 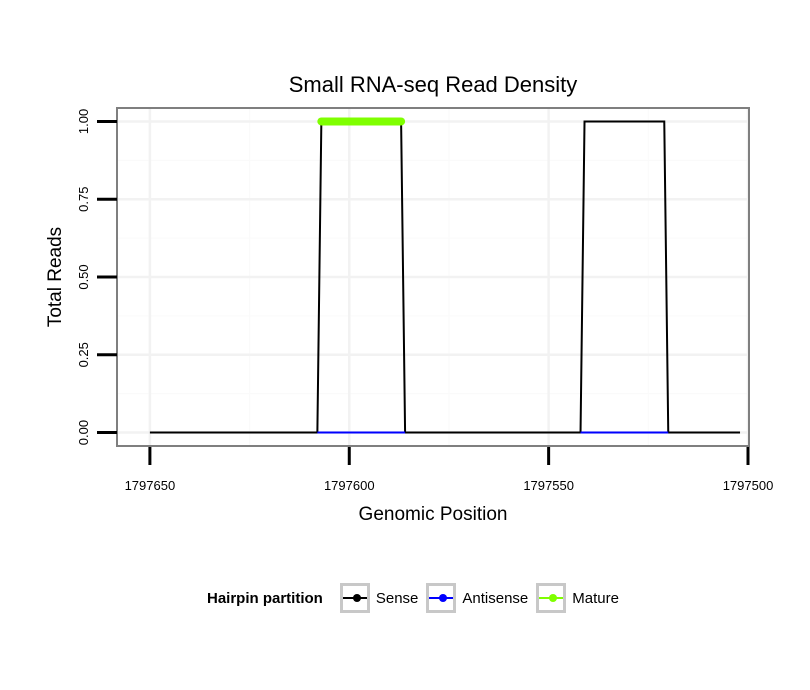 I want to click on legend-label-mature: Mature, so click(x=595, y=598).